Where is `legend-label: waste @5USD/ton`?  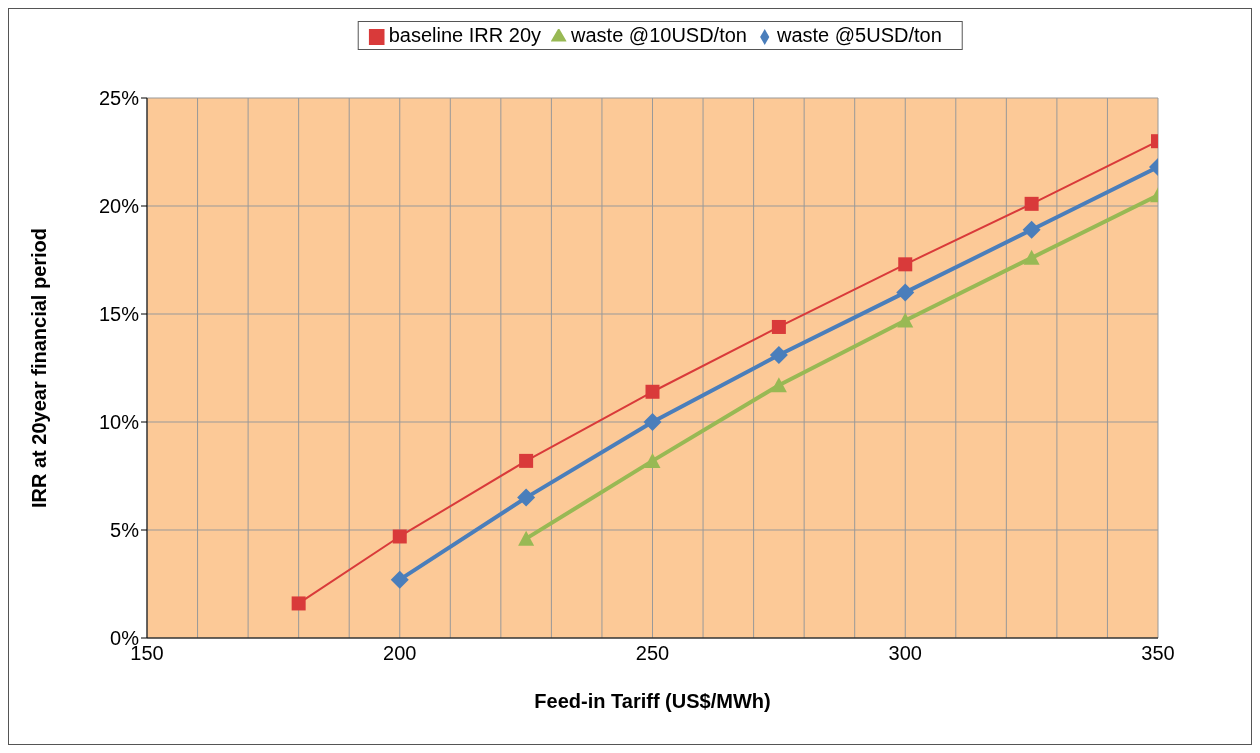 legend-label: waste @5USD/ton is located at coordinates (859, 35).